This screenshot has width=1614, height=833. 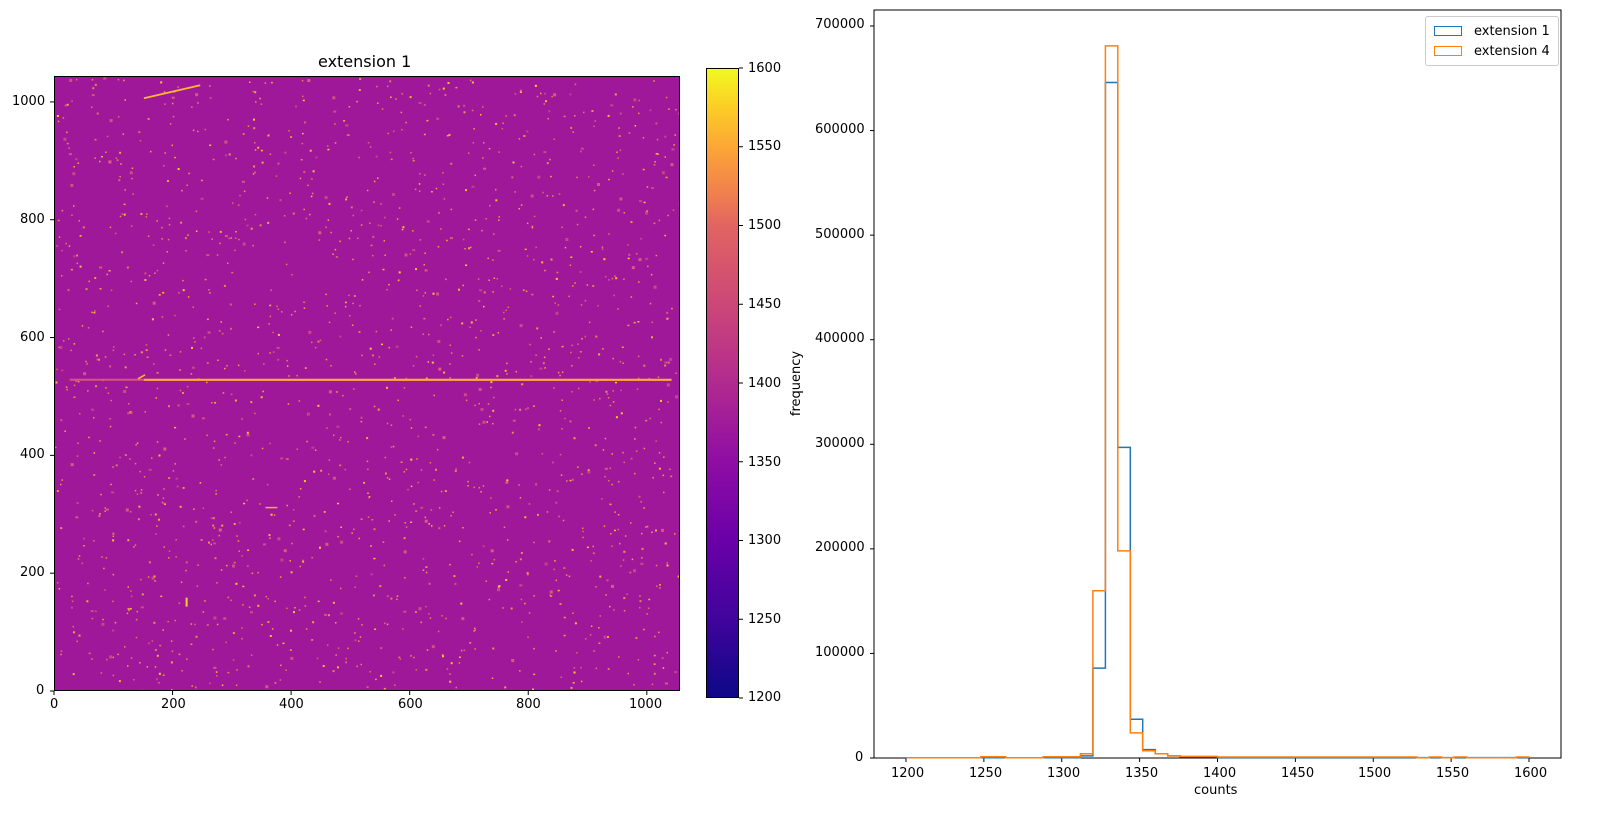 What do you see at coordinates (365, 61) in the screenshot?
I see `image-title: extension 1` at bounding box center [365, 61].